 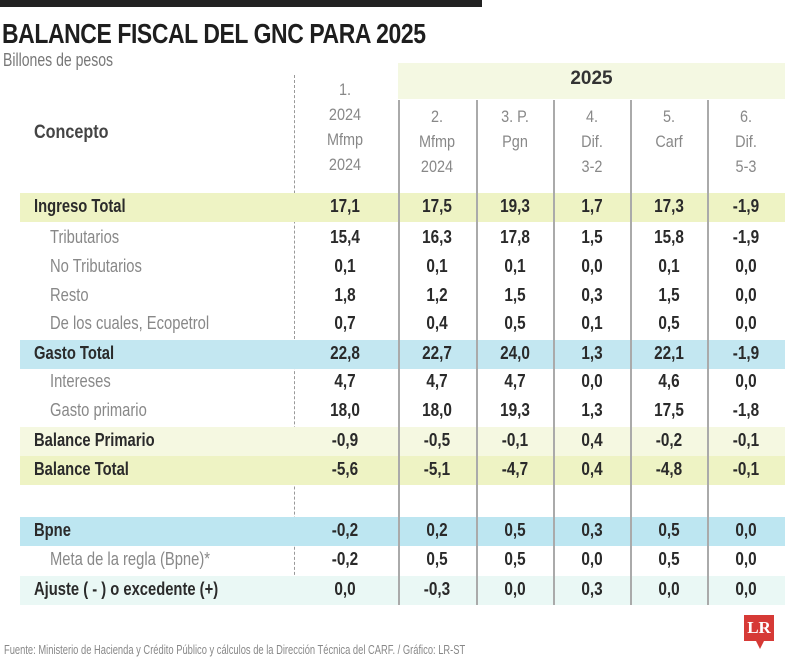 What do you see at coordinates (759, 632) in the screenshot?
I see `lr-logo: LR` at bounding box center [759, 632].